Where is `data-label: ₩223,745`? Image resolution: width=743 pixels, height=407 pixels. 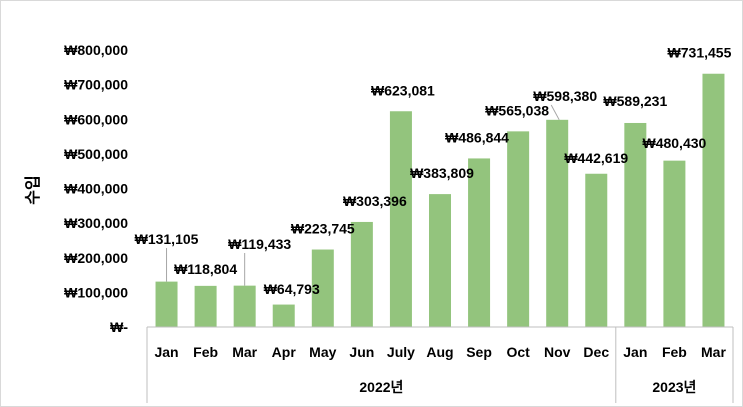 data-label: ₩223,745 is located at coordinates (323, 229).